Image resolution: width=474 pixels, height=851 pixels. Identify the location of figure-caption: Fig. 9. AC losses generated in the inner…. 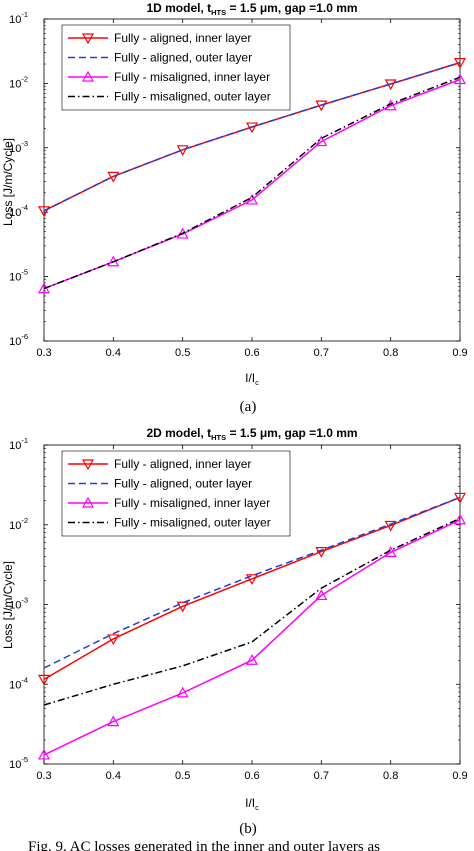
(204, 845).